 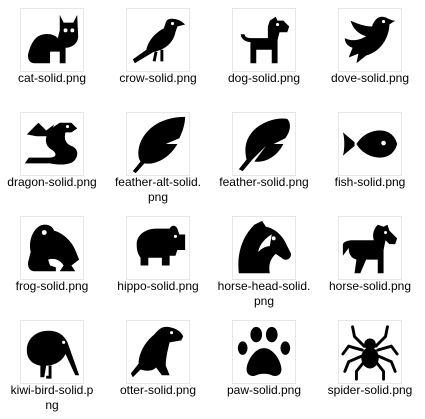 I want to click on kiwi-bird-icon, so click(x=53, y=354).